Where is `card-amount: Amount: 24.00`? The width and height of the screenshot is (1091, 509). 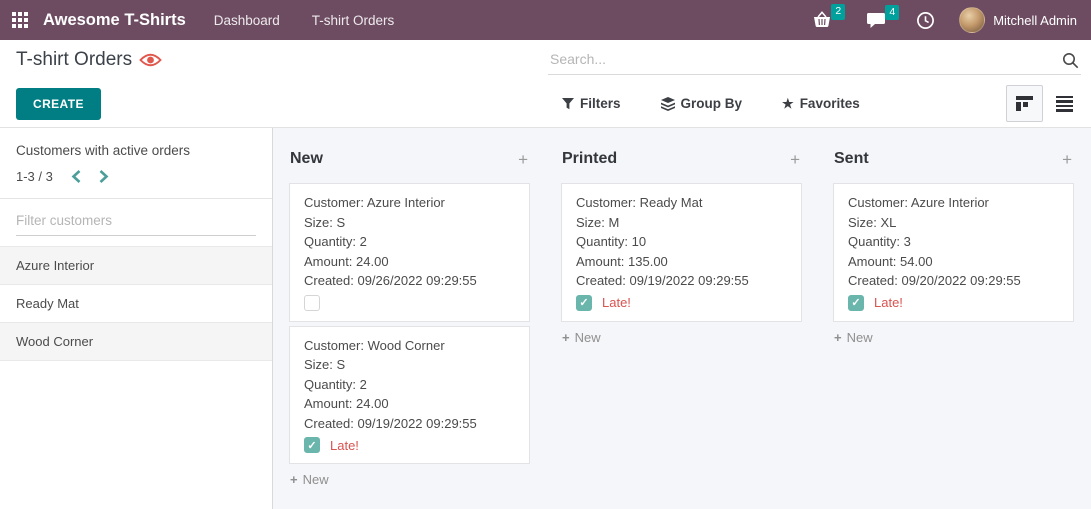
card-amount: Amount: 24.00 is located at coordinates (346, 403).